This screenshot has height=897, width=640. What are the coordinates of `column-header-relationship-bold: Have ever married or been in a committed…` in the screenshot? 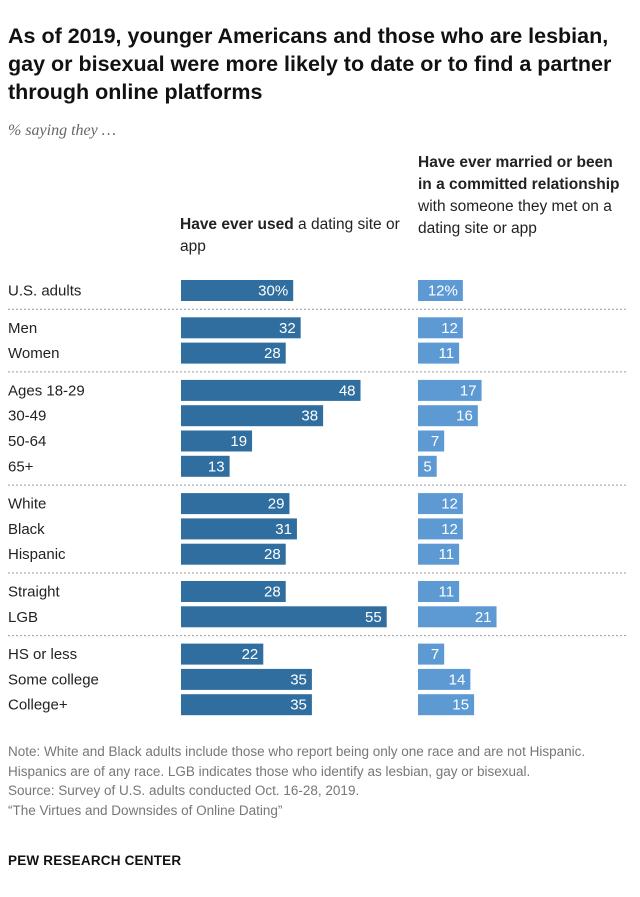 It's located at (519, 173).